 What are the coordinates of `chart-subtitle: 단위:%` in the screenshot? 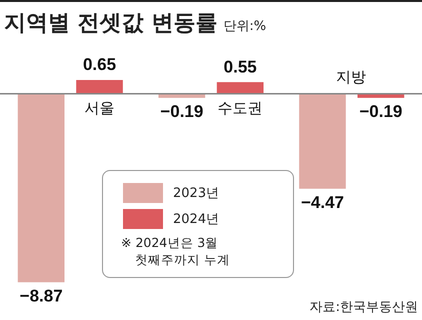 It's located at (244, 26).